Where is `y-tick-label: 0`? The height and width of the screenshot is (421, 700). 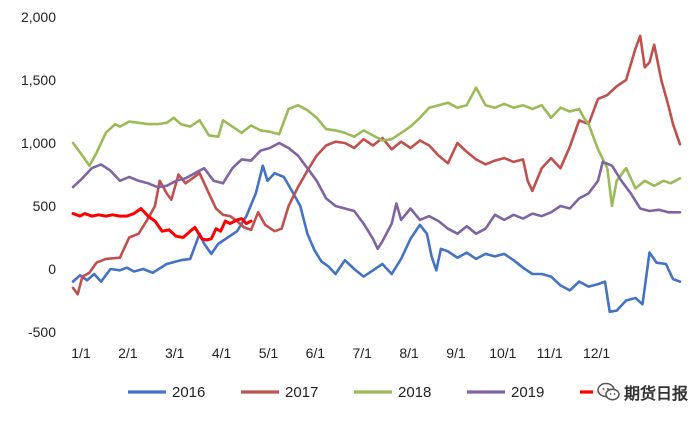 y-tick-label: 0 is located at coordinates (52, 269).